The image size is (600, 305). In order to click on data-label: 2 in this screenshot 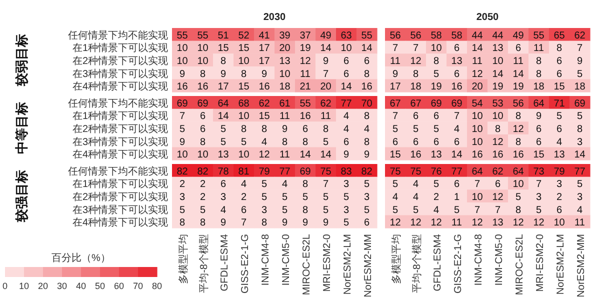, I will do `click(559, 197)`.